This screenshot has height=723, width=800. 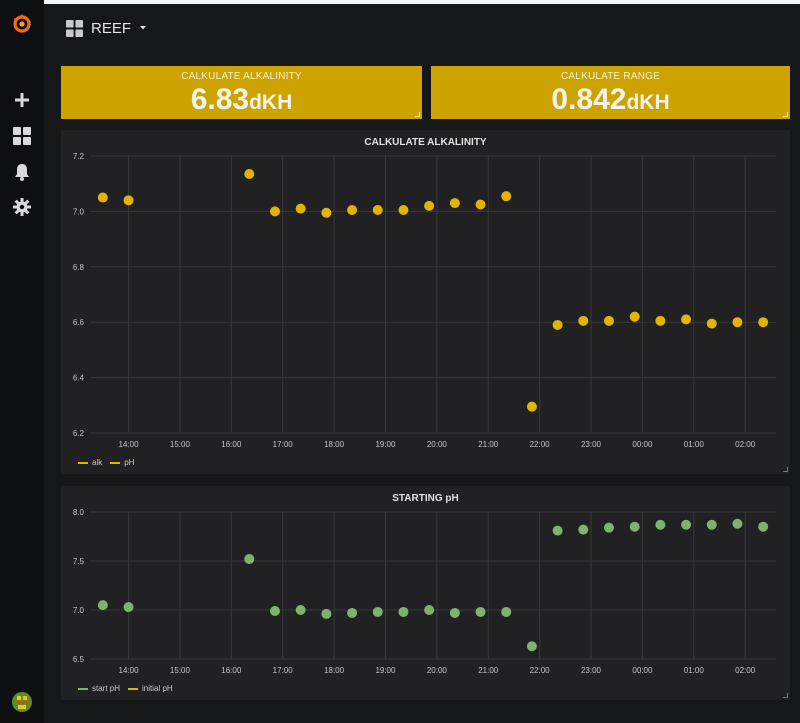 I want to click on x-tick-label: 15:00, so click(x=180, y=444).